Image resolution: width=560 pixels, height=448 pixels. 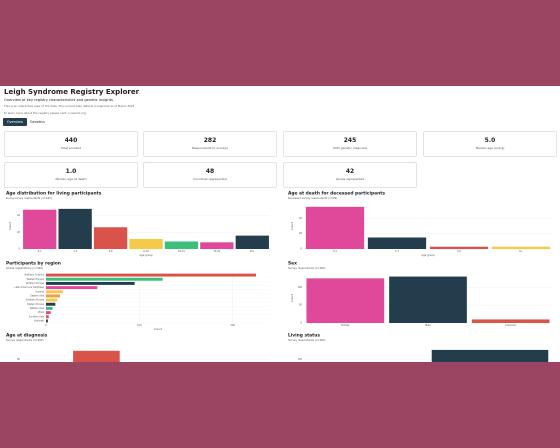 What do you see at coordinates (37, 316) in the screenshot?
I see `y-tick-label: Southern Asia` at bounding box center [37, 316].